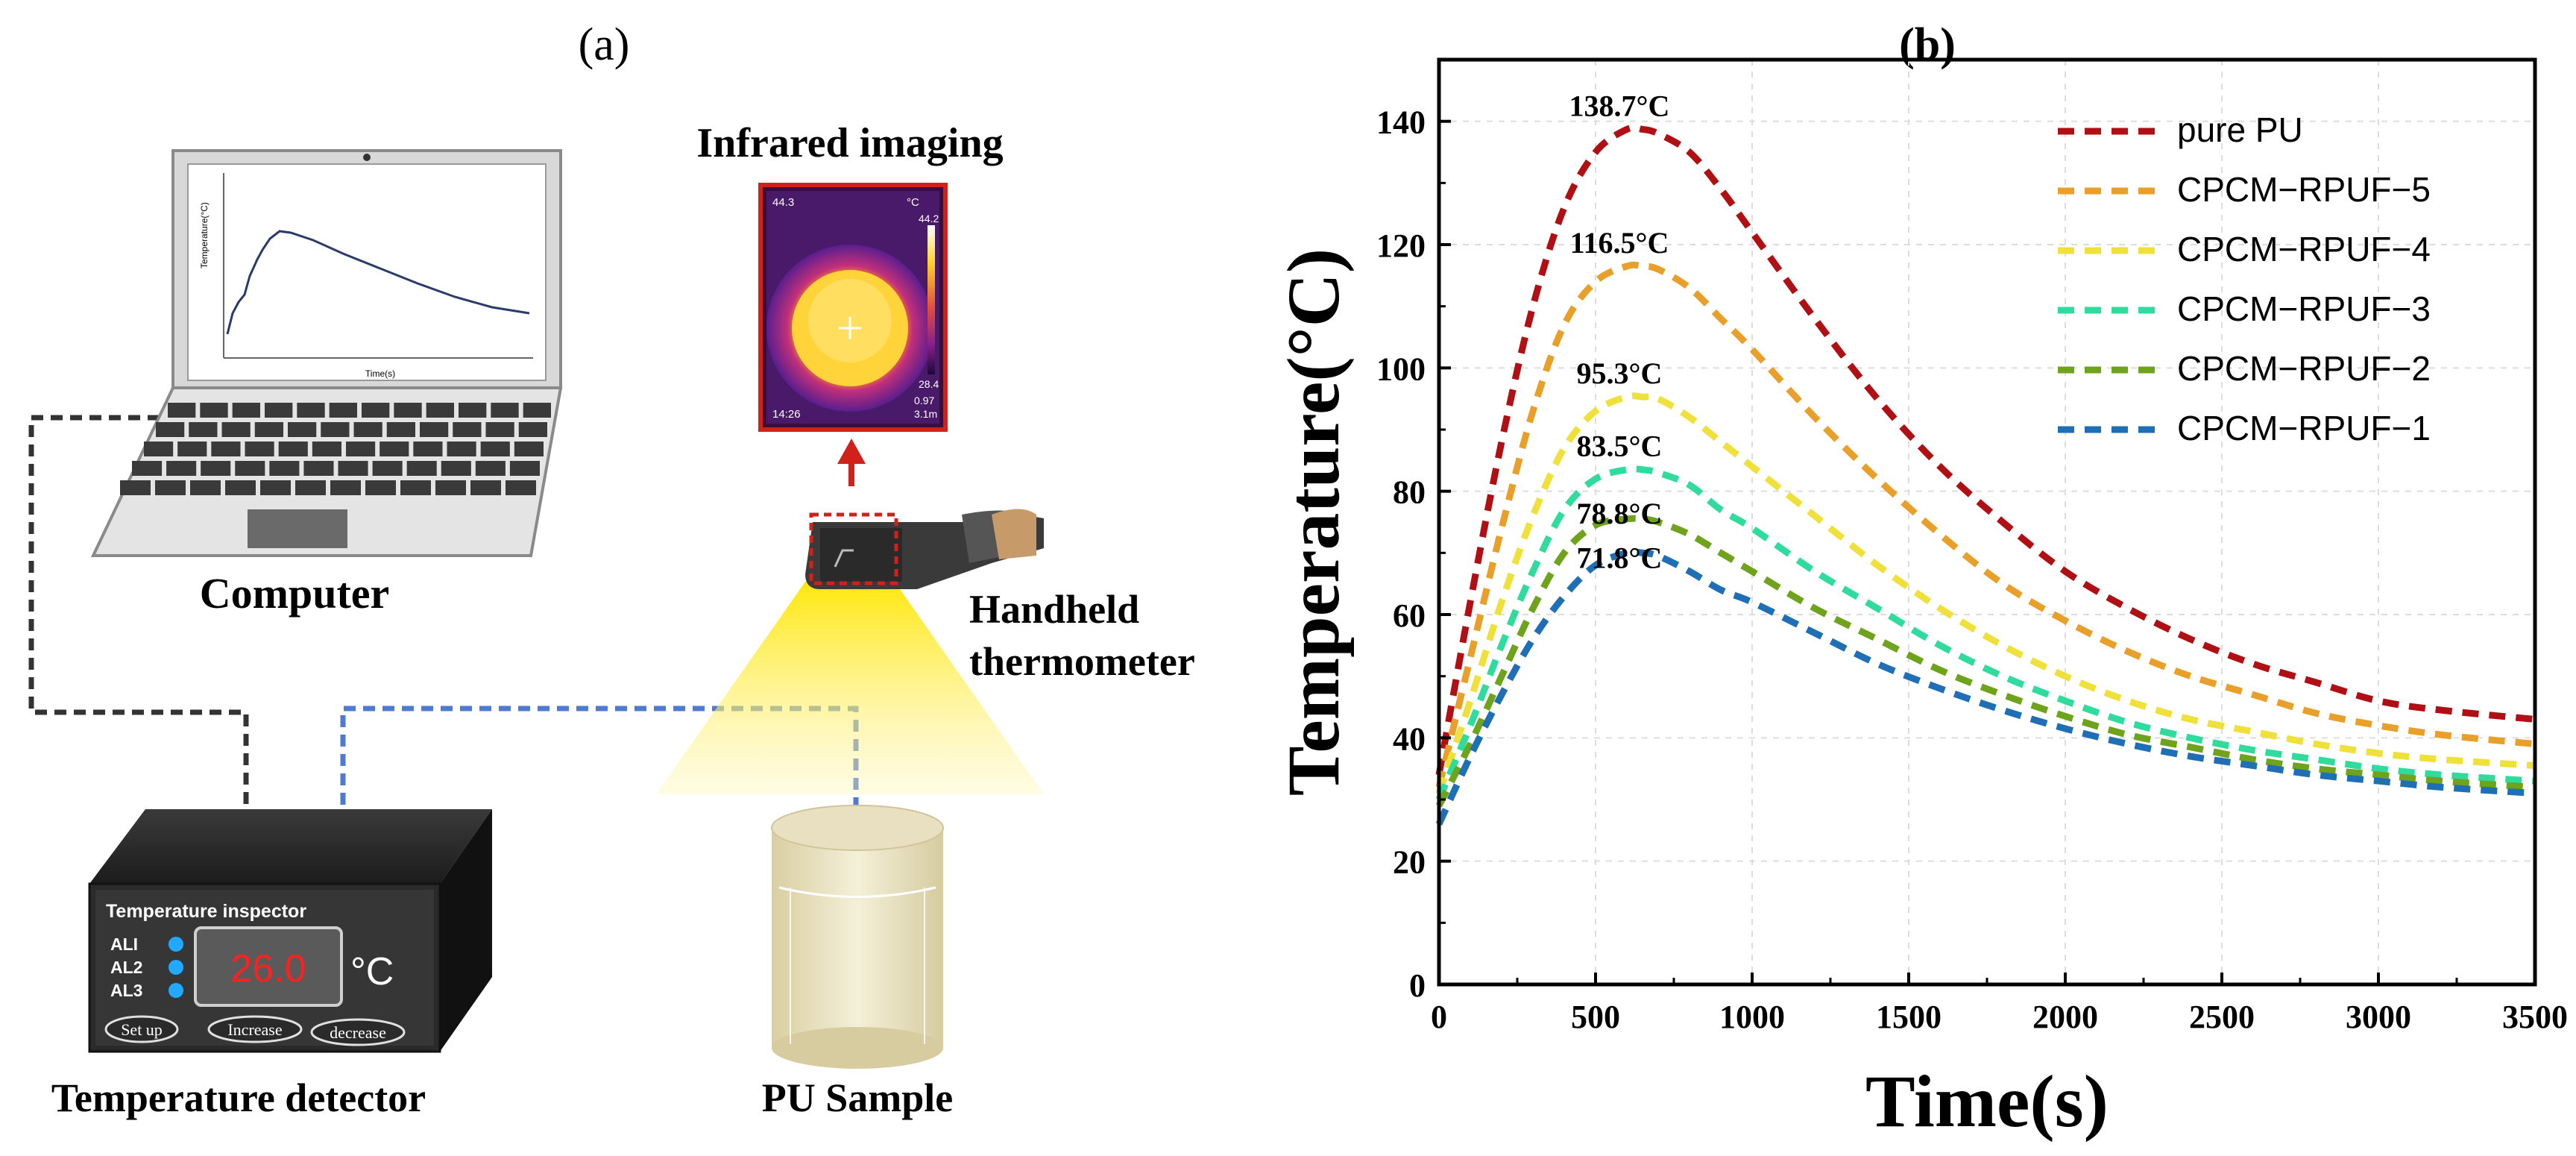 The height and width of the screenshot is (1156, 2576). Describe the element at coordinates (2222, 1017) in the screenshot. I see `x-tick-label: 2500` at that location.